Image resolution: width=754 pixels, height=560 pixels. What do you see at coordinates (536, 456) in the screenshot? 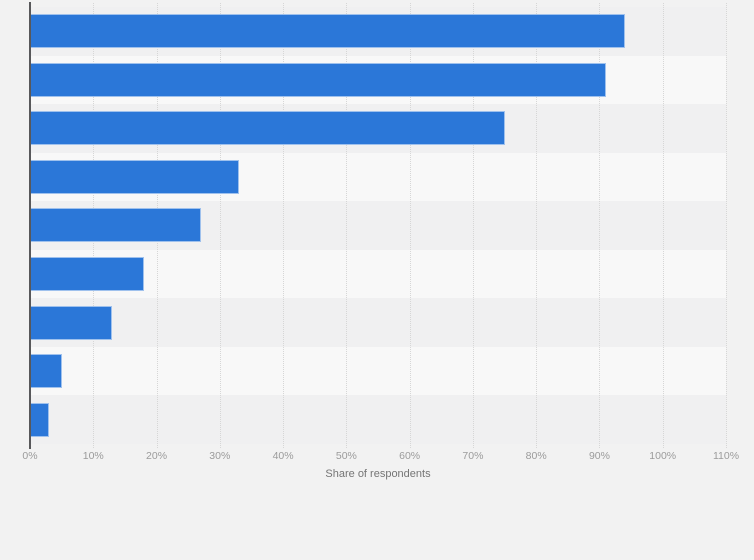
I see `x-tick-label: 80%` at bounding box center [536, 456].